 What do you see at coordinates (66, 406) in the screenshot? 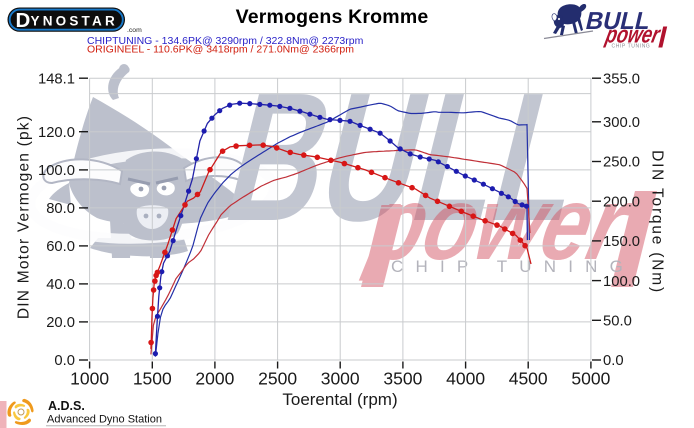
I see `svg-text: A.D.S.` at bounding box center [66, 406].